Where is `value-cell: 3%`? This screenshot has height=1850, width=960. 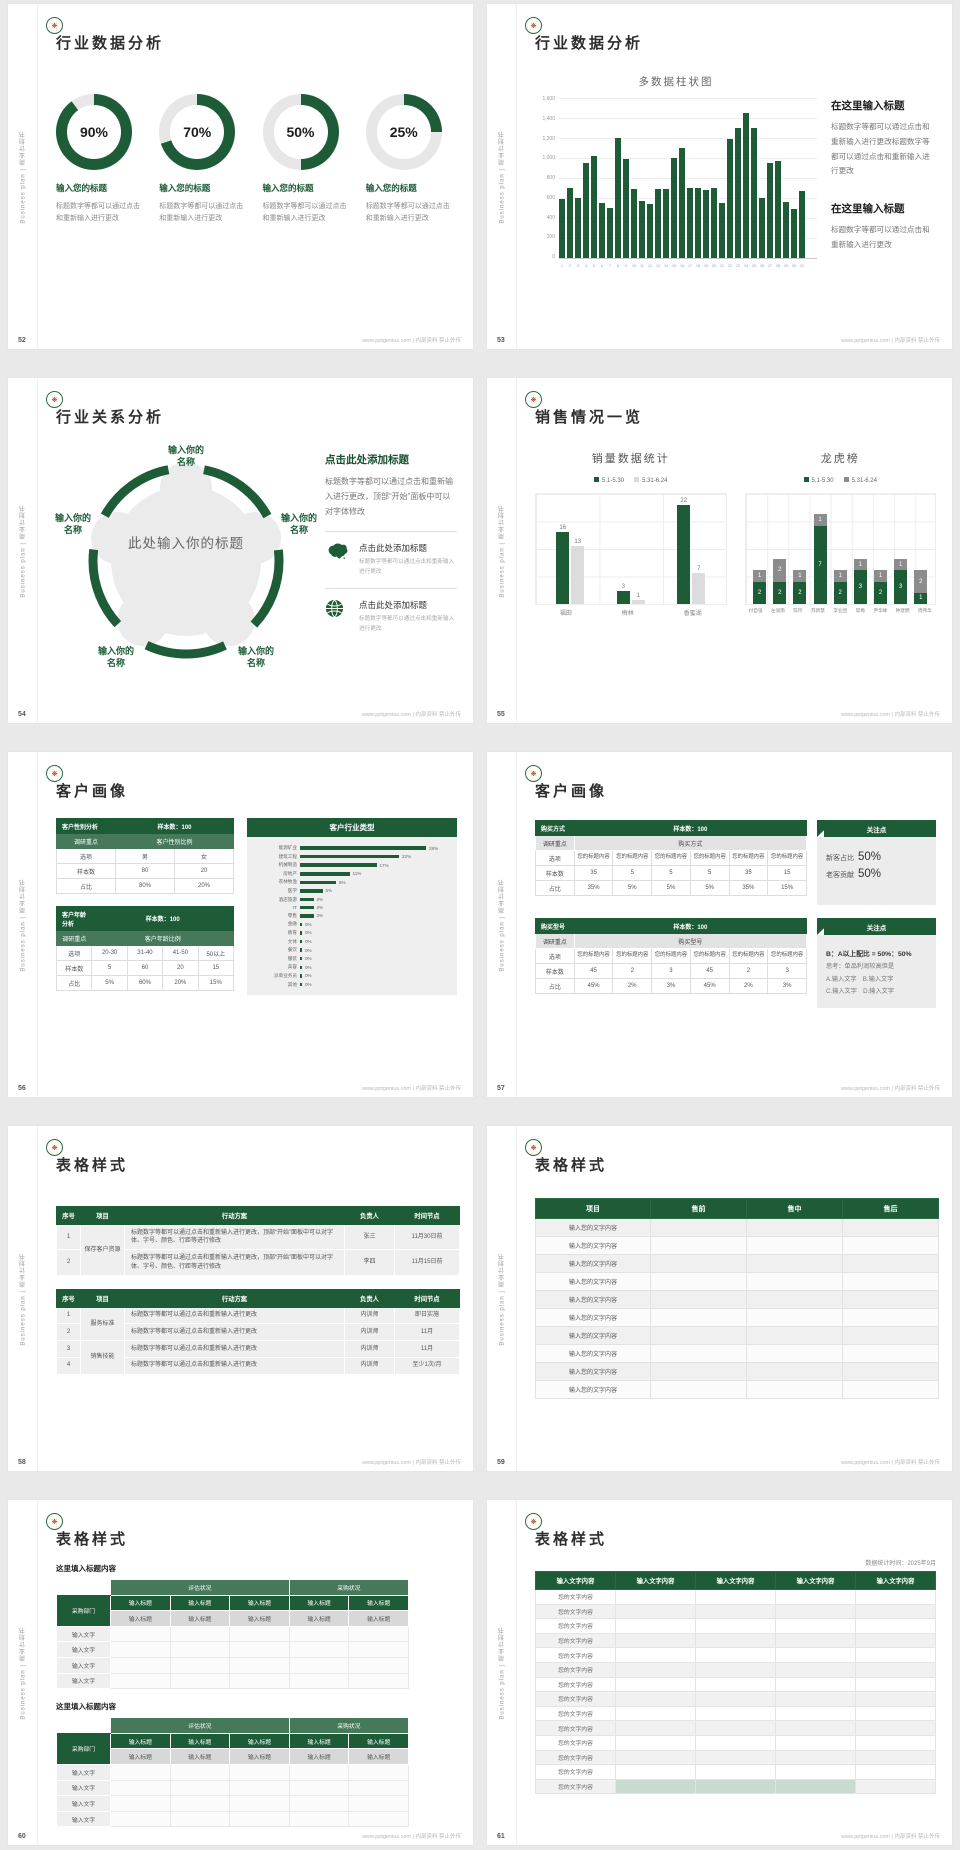
value-cell: 3% is located at coordinates (787, 986).